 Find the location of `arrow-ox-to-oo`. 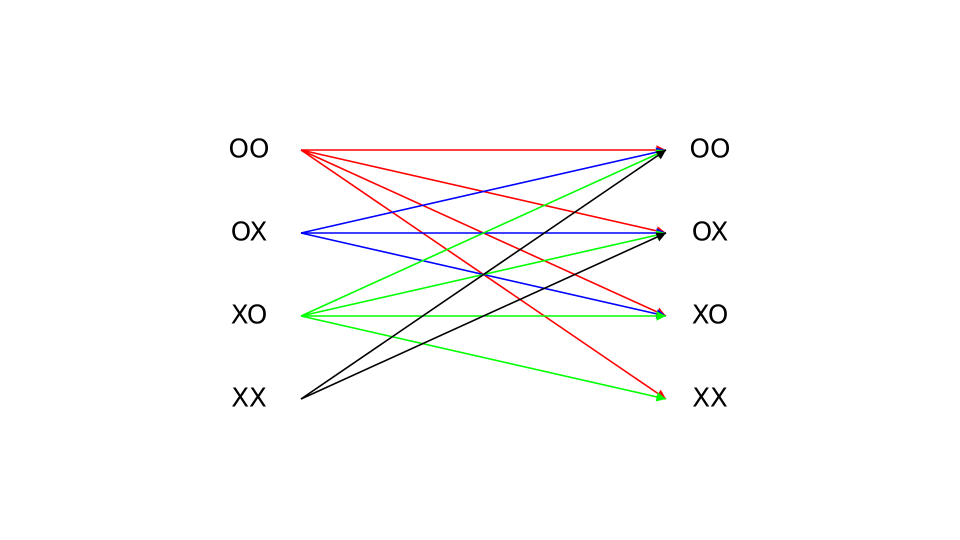

arrow-ox-to-oo is located at coordinates (483, 190).